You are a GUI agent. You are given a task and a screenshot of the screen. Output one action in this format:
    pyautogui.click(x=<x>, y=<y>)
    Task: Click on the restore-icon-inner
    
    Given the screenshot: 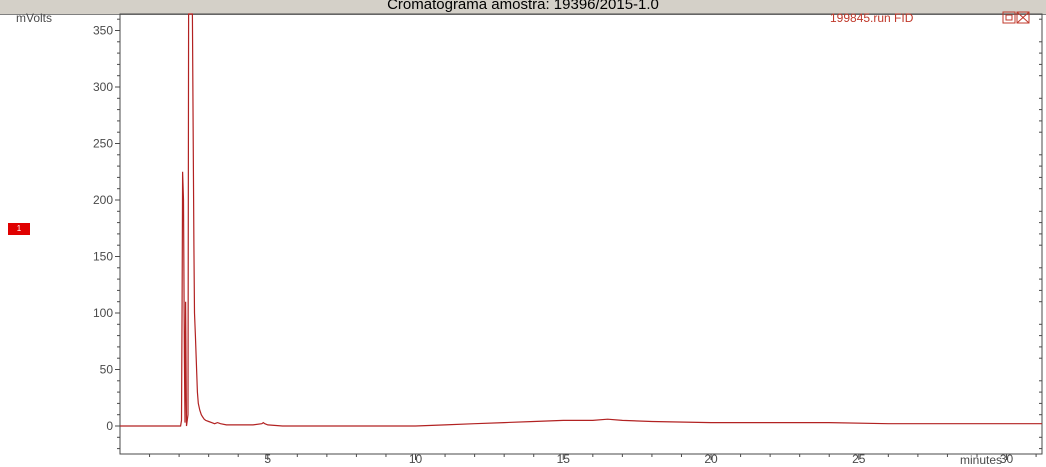 What is the action you would take?
    pyautogui.click(x=1009, y=17)
    